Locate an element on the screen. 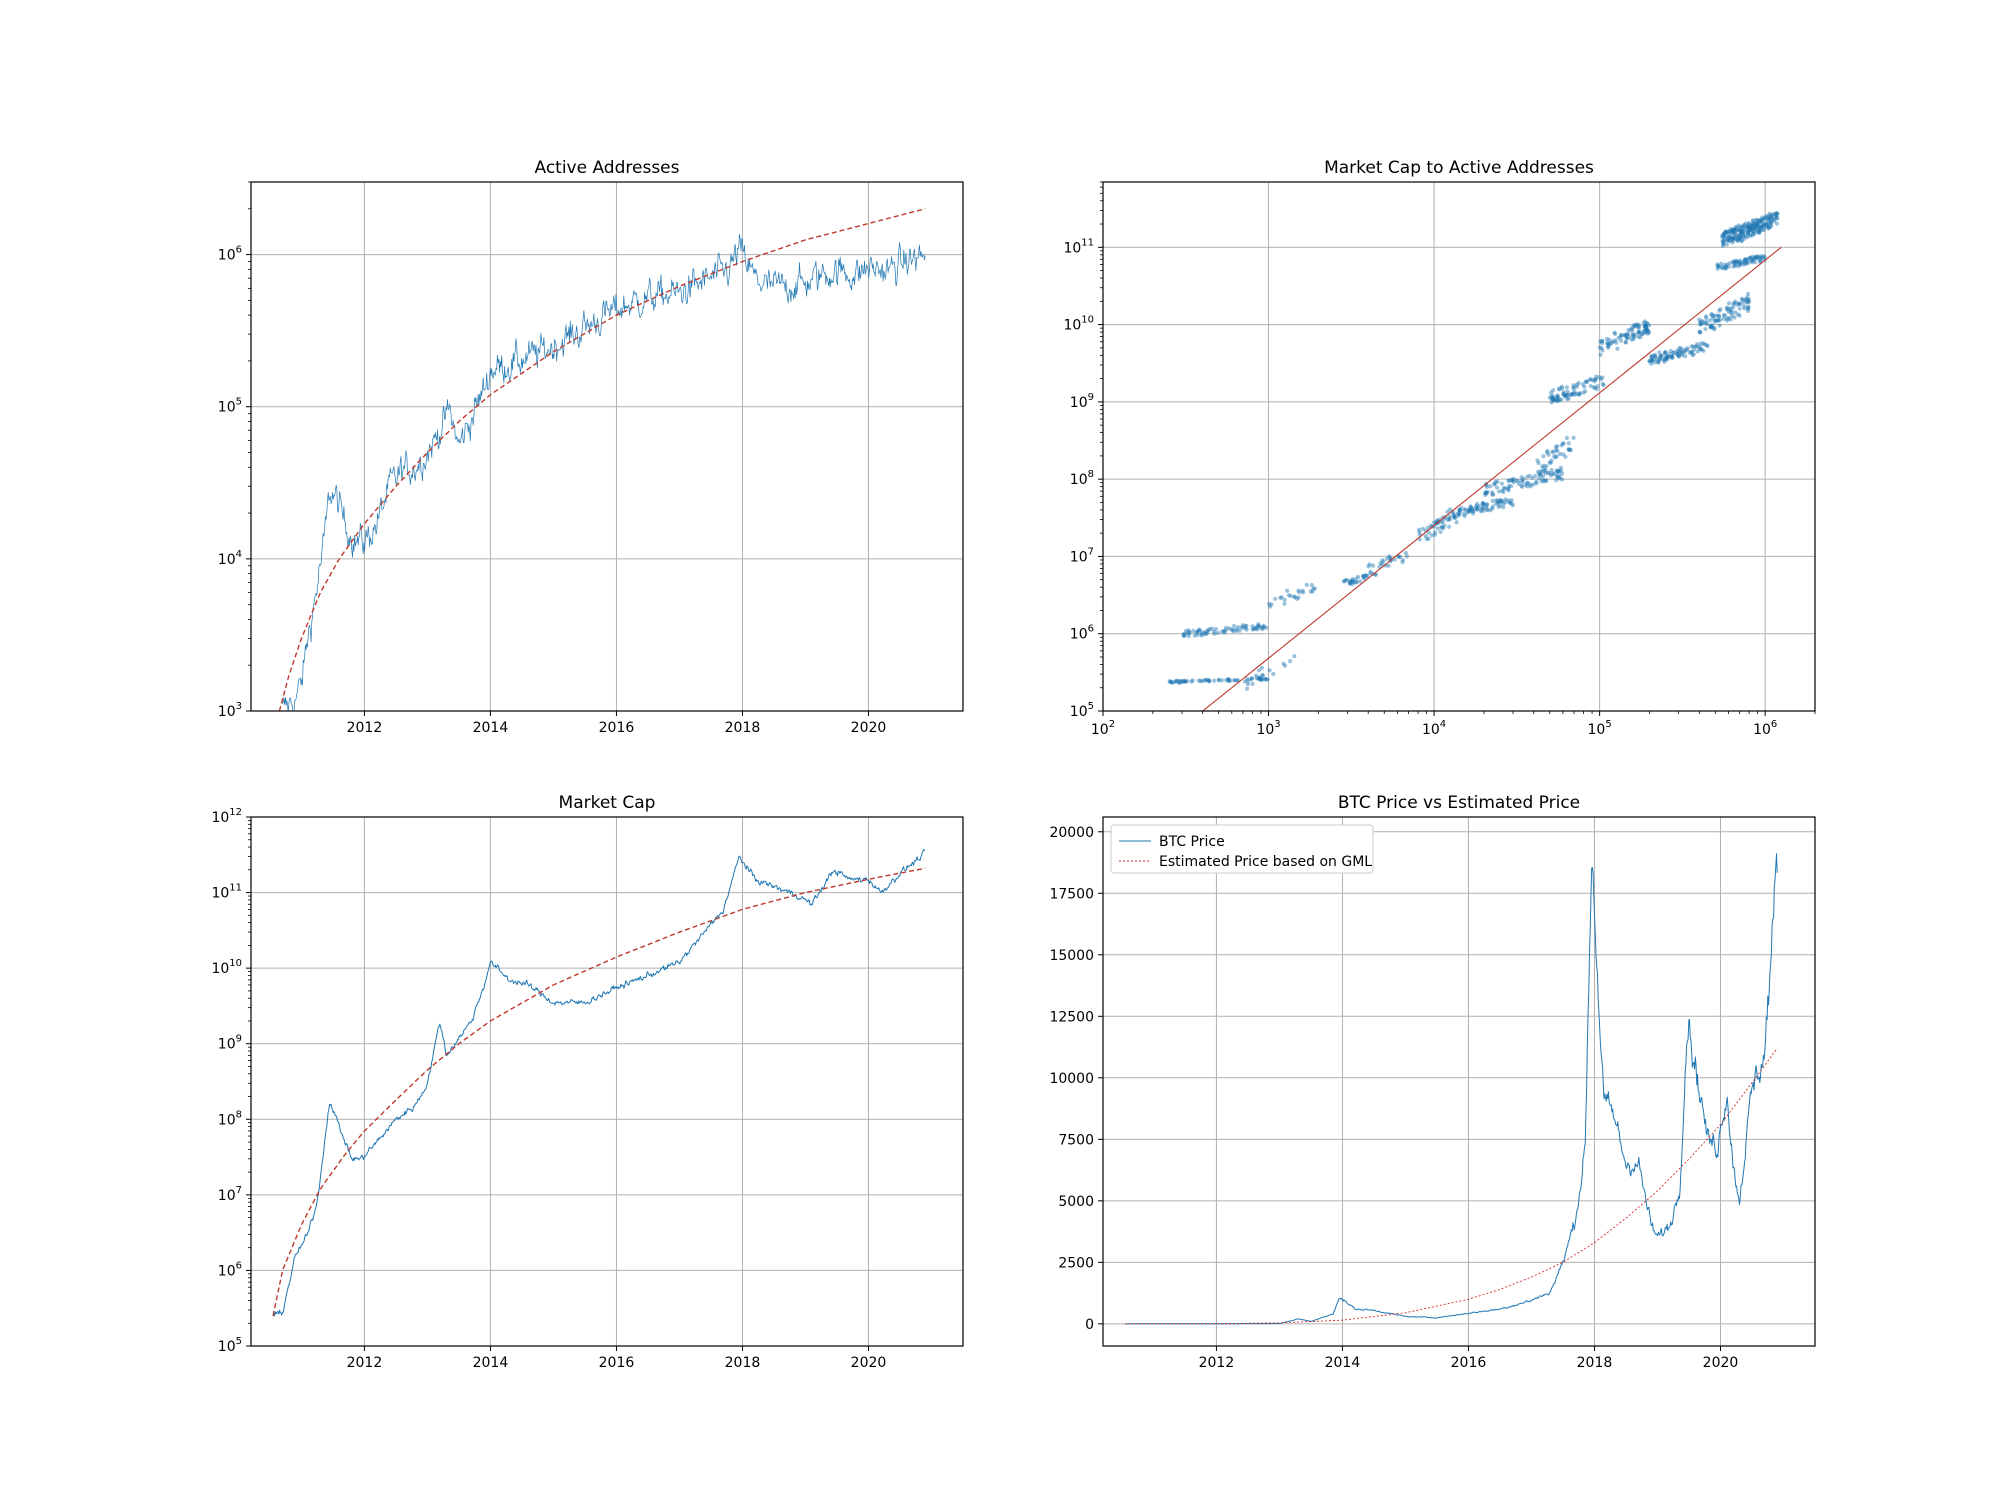 This screenshot has width=2000, height=1500. tick-exponent: 9 is located at coordinates (1091, 397).